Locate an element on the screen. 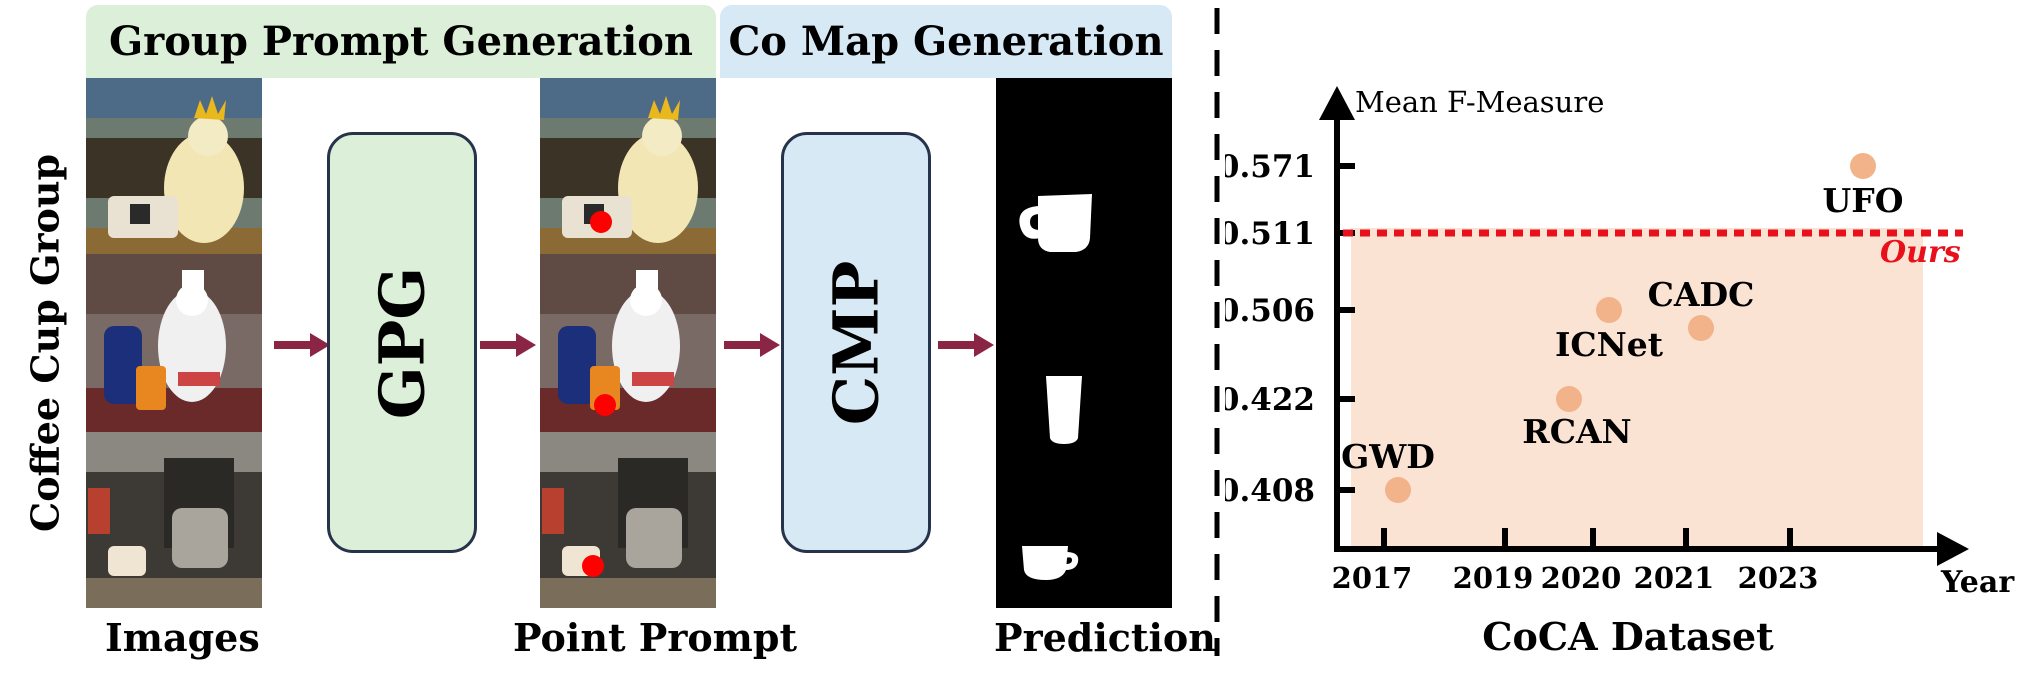  ours-label: Ours is located at coordinates (1920, 252).